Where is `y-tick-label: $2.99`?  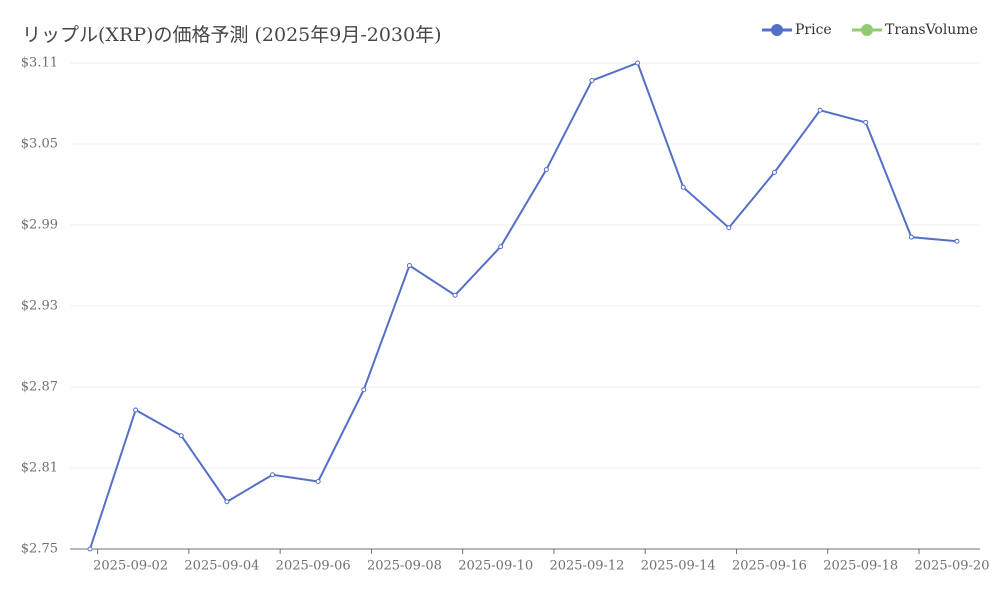
y-tick-label: $2.99 is located at coordinates (39, 225).